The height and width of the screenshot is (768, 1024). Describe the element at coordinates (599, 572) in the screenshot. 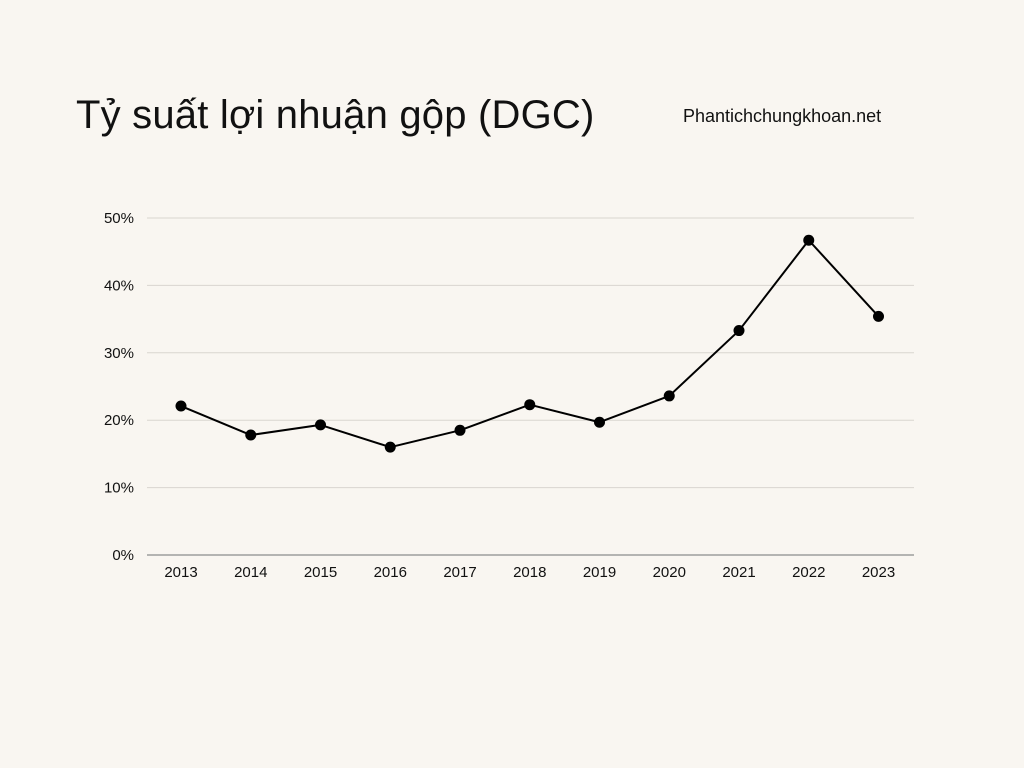

I see `x-tick-label: 2019` at that location.